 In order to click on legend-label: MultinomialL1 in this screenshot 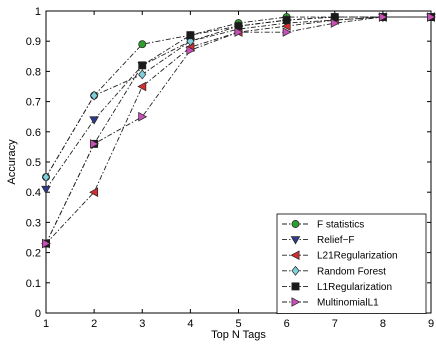, I will do `click(348, 303)`.